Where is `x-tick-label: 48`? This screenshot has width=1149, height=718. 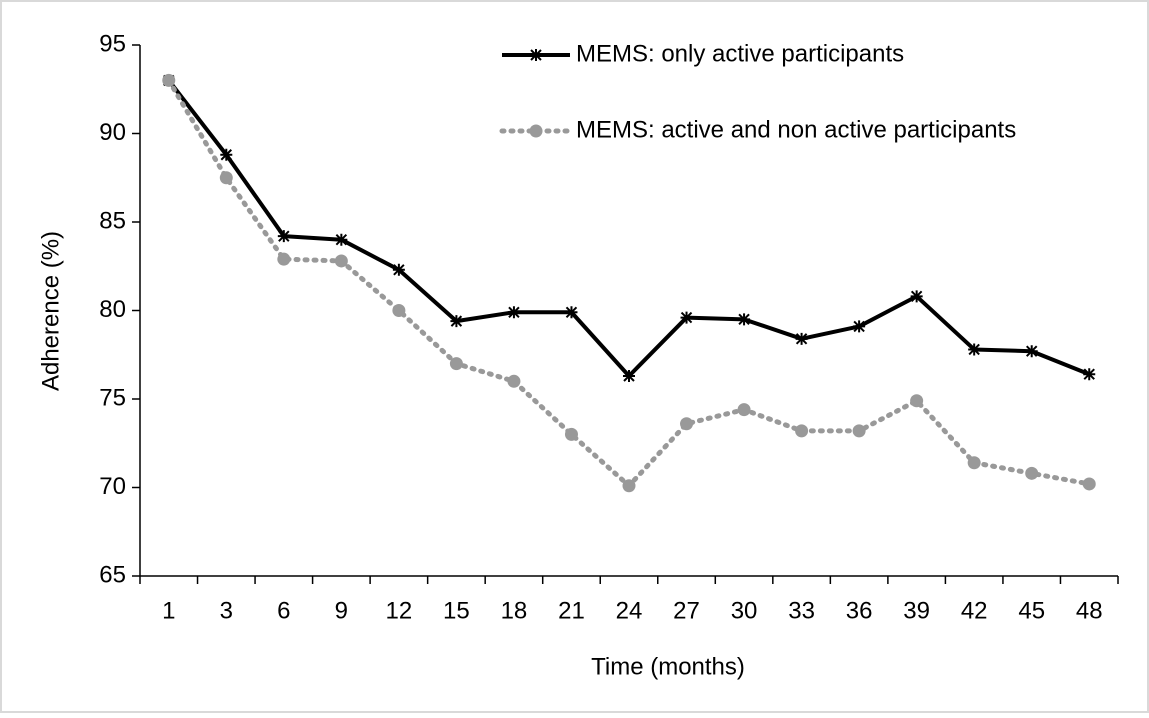 x-tick-label: 48 is located at coordinates (1089, 610).